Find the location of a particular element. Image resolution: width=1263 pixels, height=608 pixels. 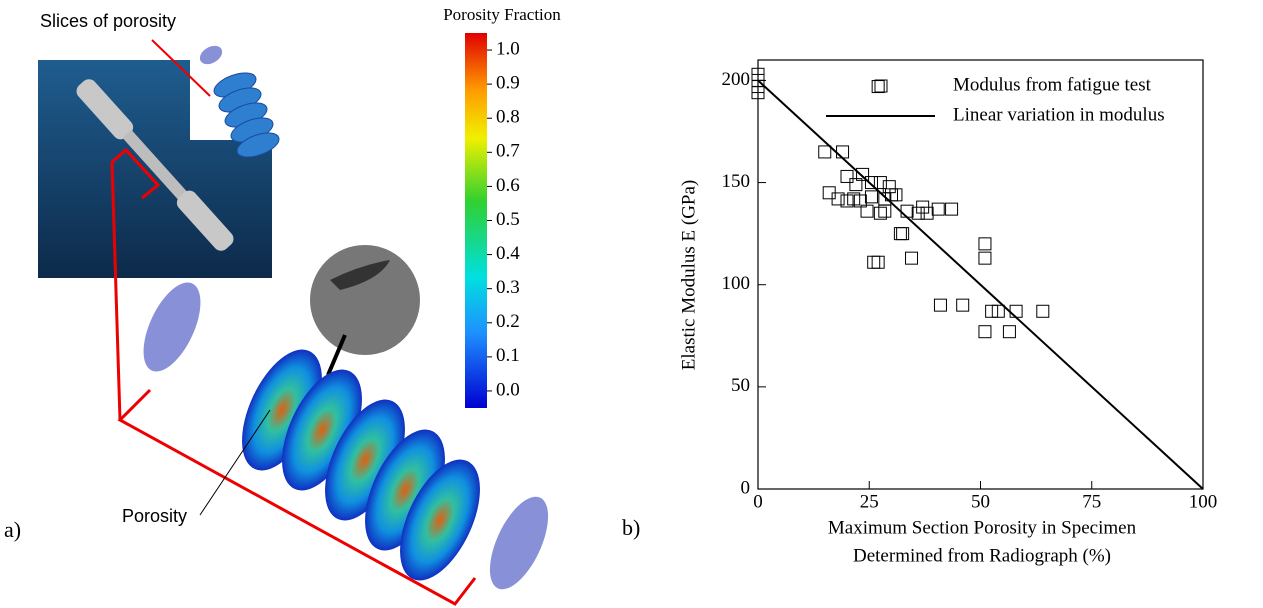

colorbar-title: Porosity Fraction is located at coordinates (502, 14).